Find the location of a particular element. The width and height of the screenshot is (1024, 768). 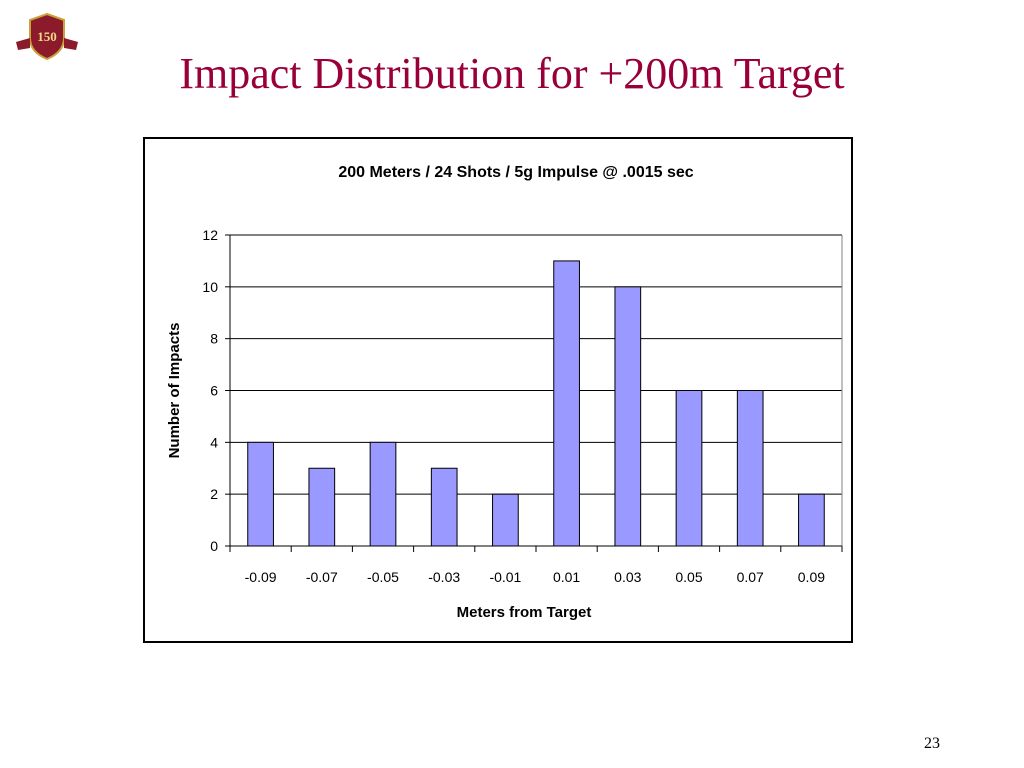

y-tick-label: 2 is located at coordinates (214, 494).